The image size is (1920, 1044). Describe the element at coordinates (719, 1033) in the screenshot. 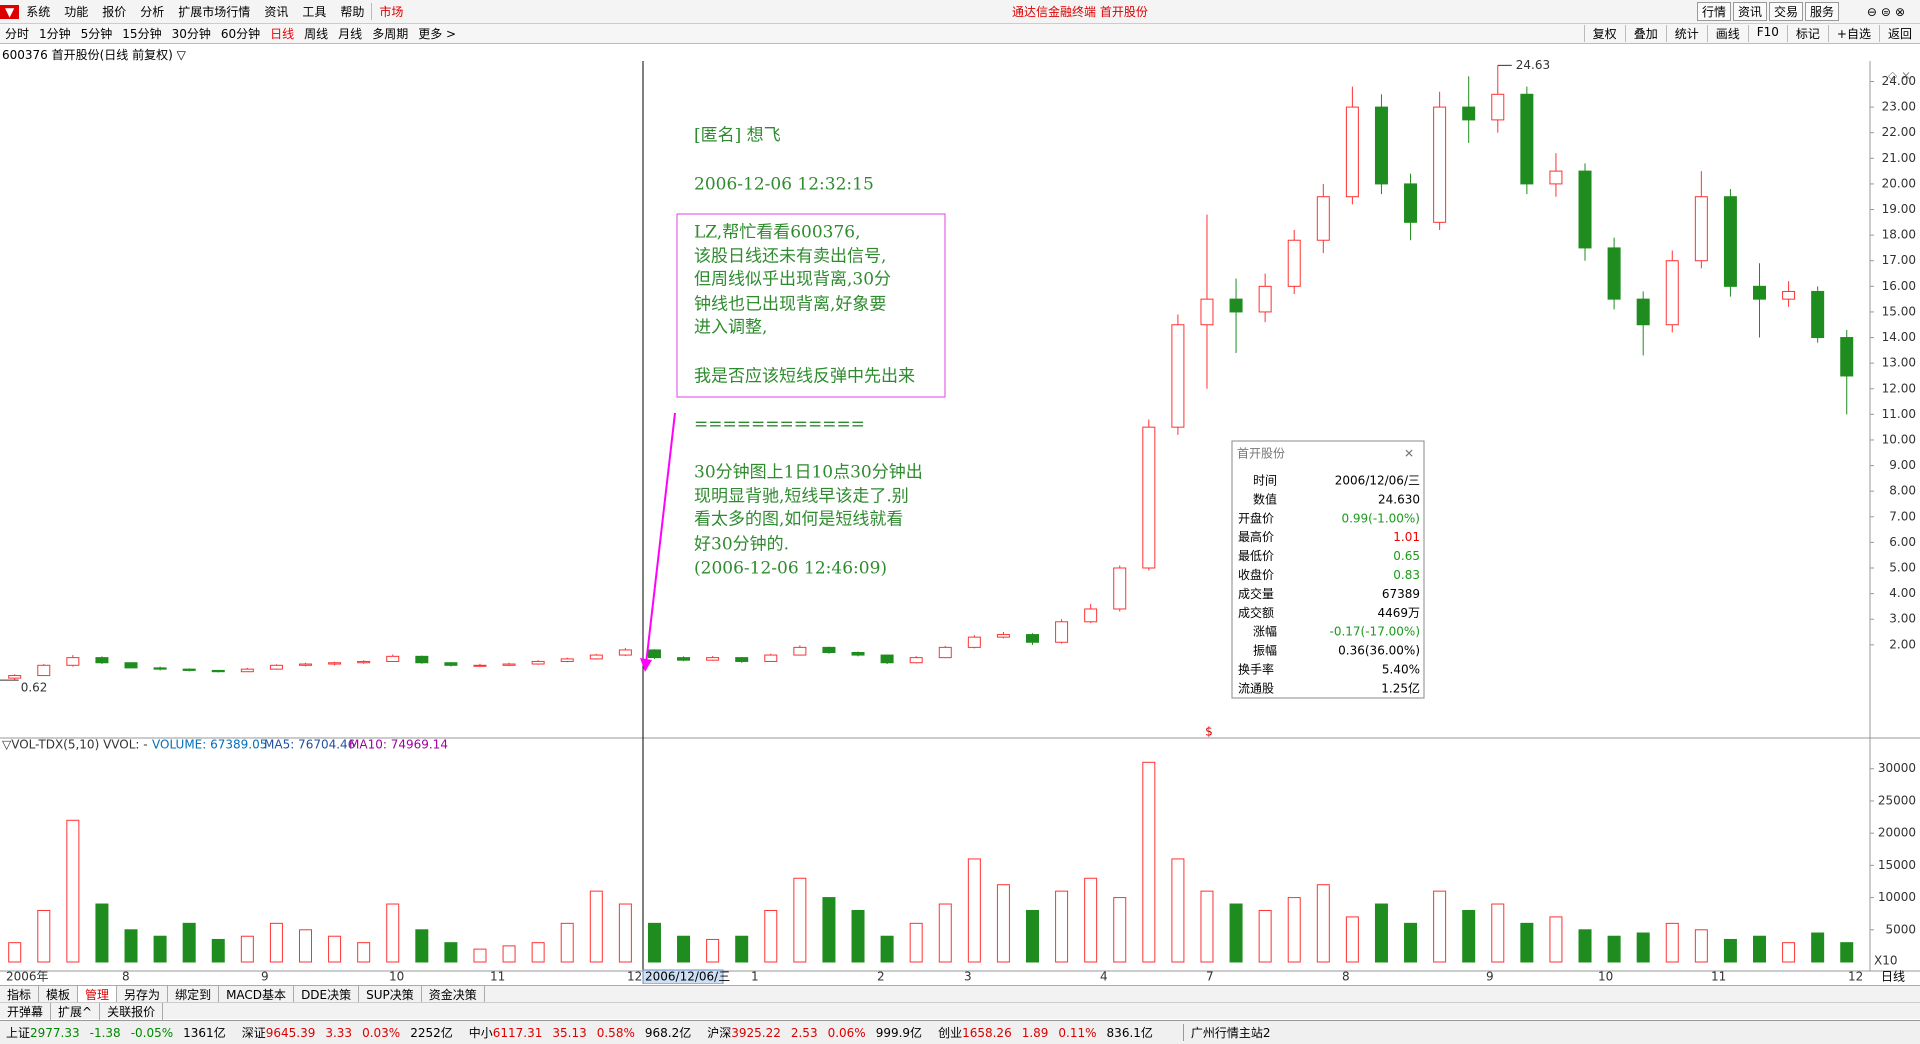

I see `index-name: 沪深` at that location.